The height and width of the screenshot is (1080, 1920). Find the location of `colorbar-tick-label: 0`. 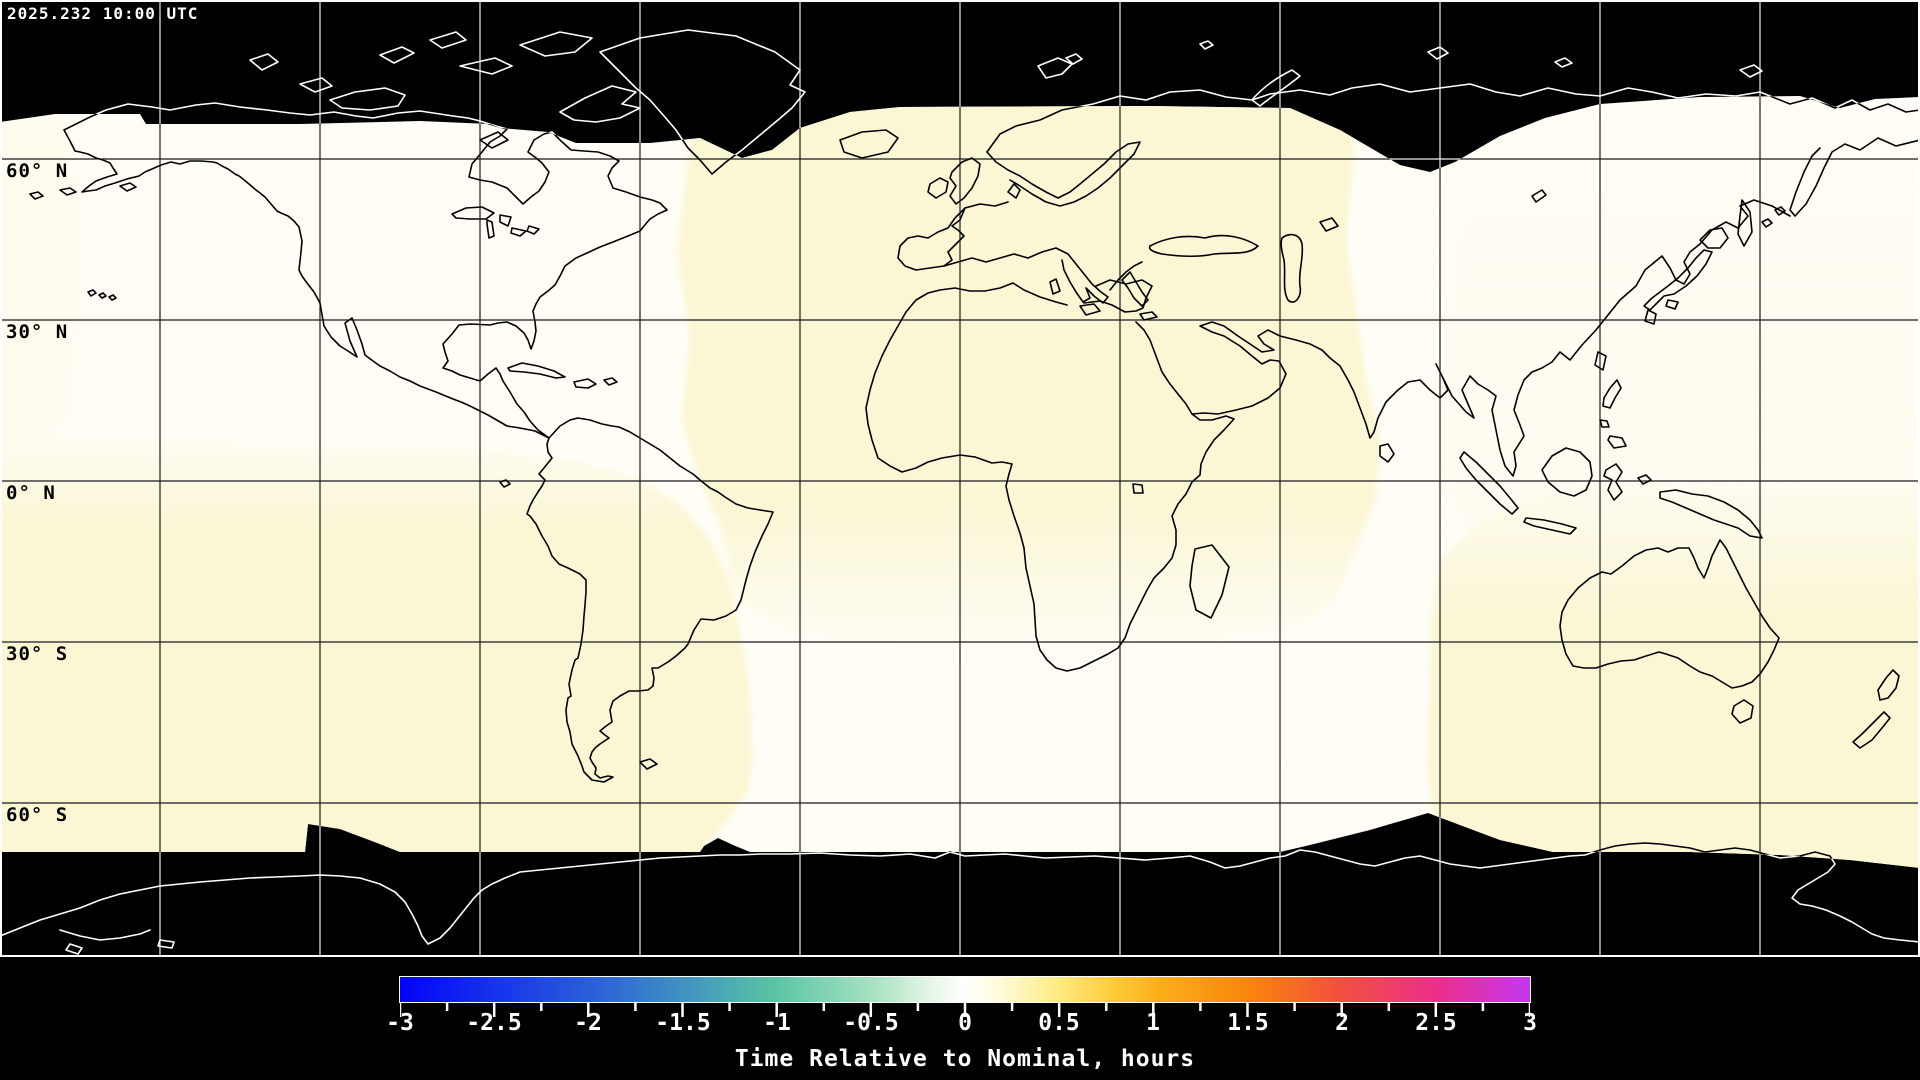

colorbar-tick-label: 0 is located at coordinates (965, 1023).